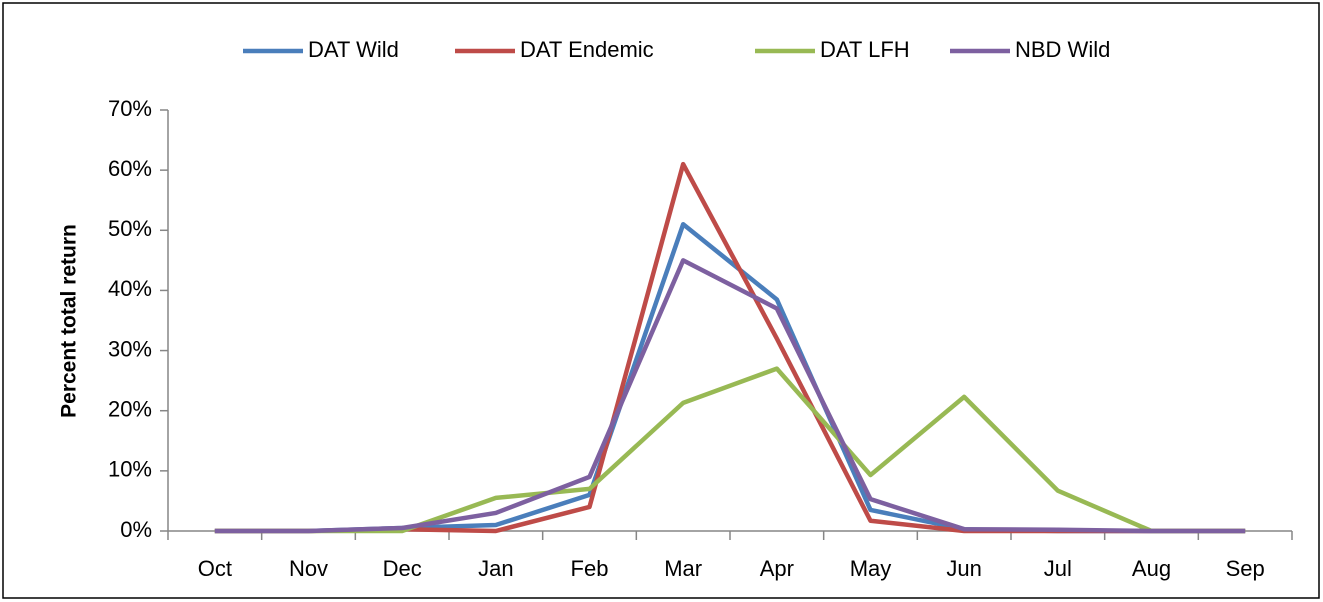 This screenshot has height=602, width=1323. Describe the element at coordinates (215, 568) in the screenshot. I see `x-tick-label: Oct` at that location.